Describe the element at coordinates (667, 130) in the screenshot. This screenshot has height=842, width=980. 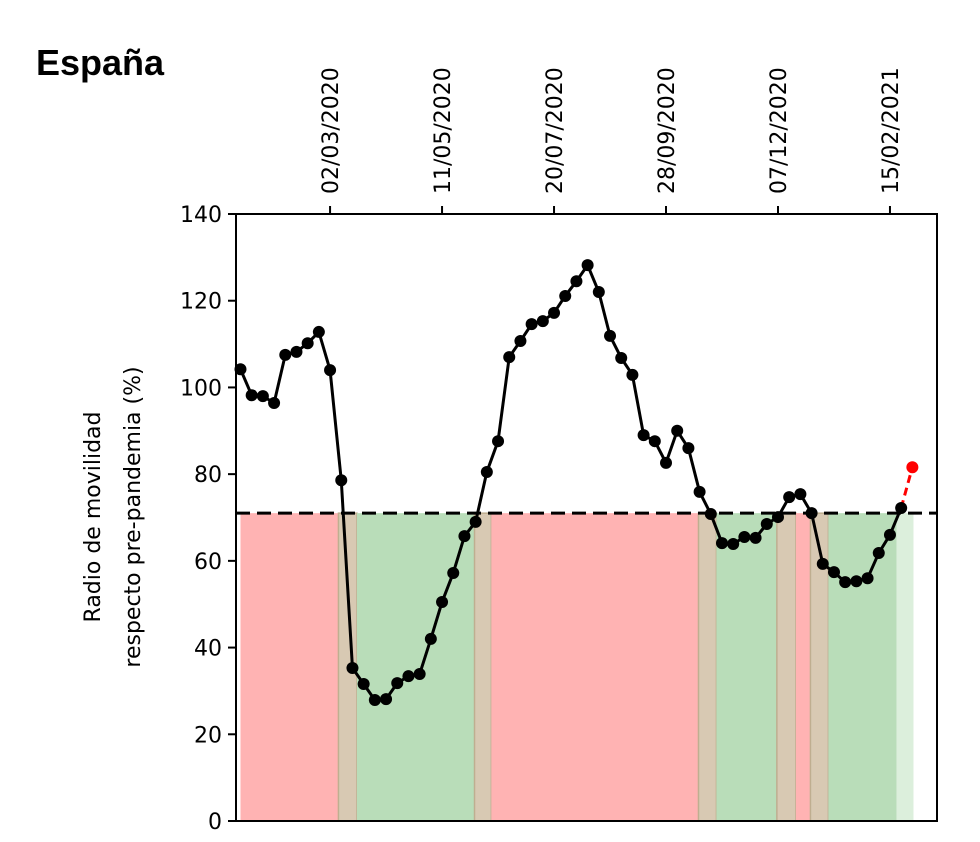
I see `x-tick-label: 28/09/2020` at that location.